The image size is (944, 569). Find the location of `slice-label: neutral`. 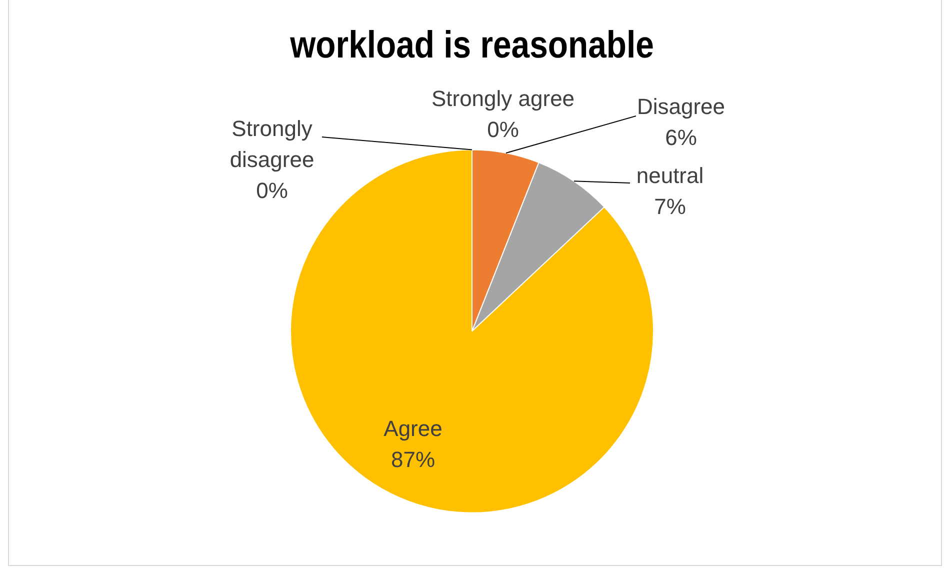

slice-label: neutral is located at coordinates (670, 175).